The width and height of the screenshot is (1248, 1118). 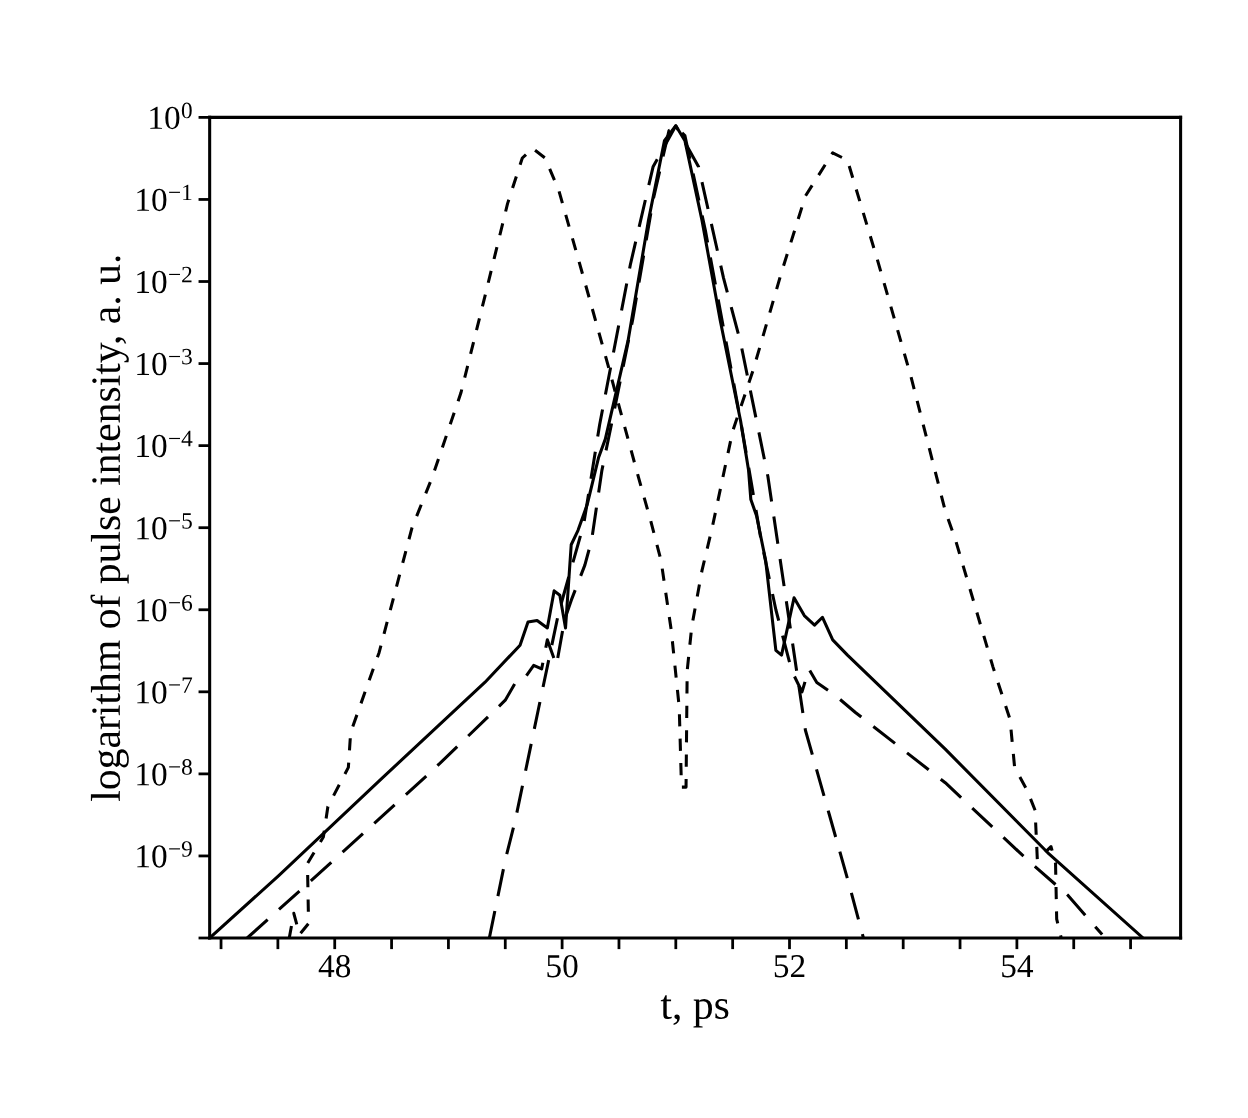 I want to click on x-tick-label: 54, so click(x=1018, y=966).